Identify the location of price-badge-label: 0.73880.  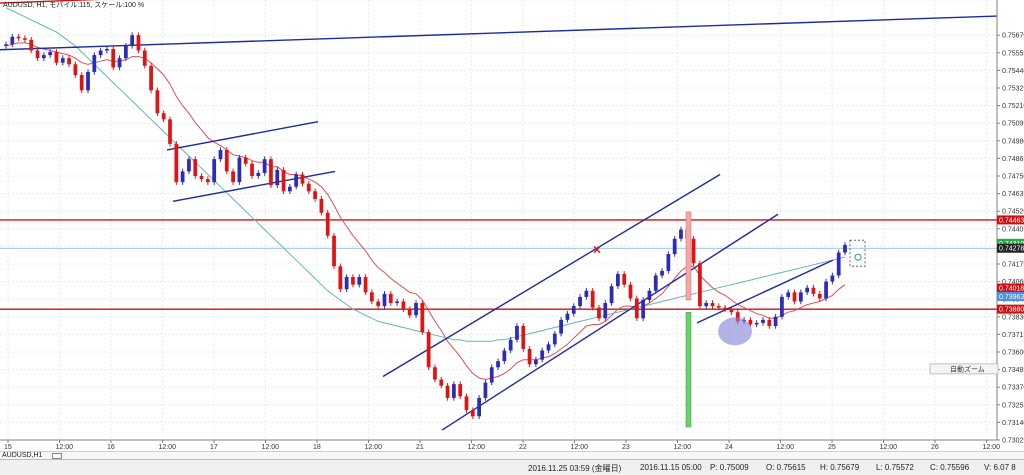
(1011, 310).